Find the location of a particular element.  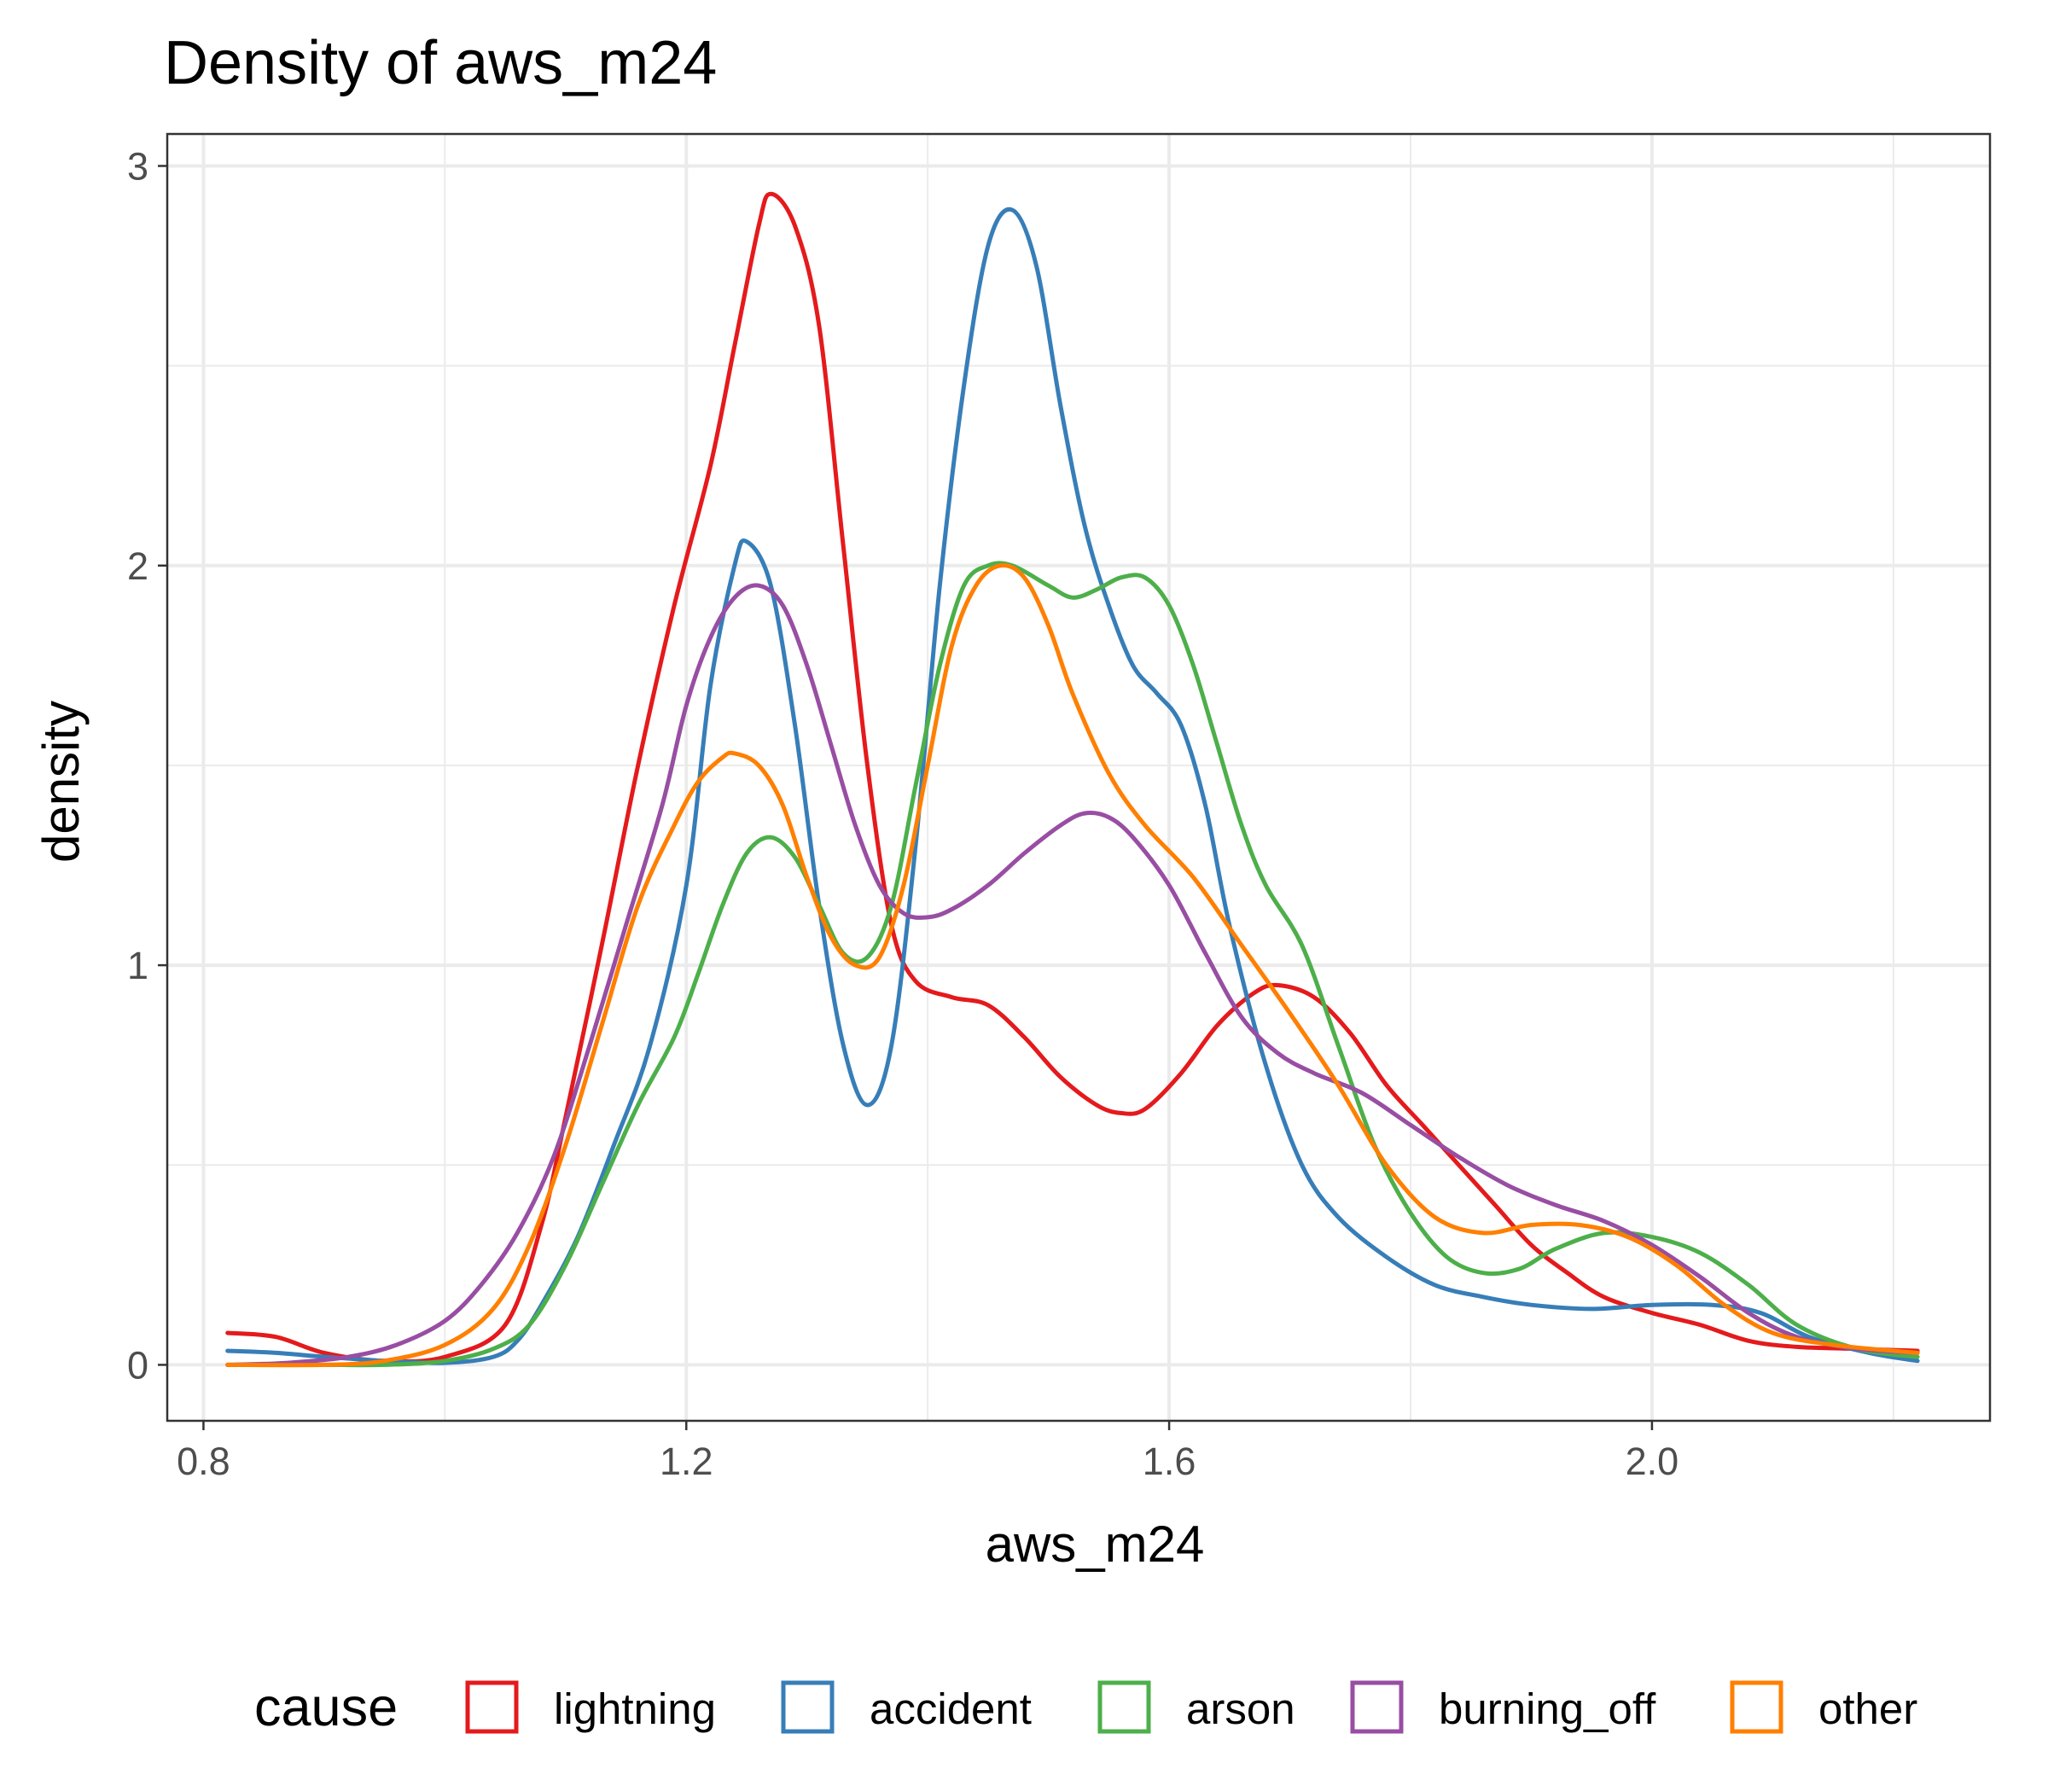

y-axis-title: density is located at coordinates (61, 782).